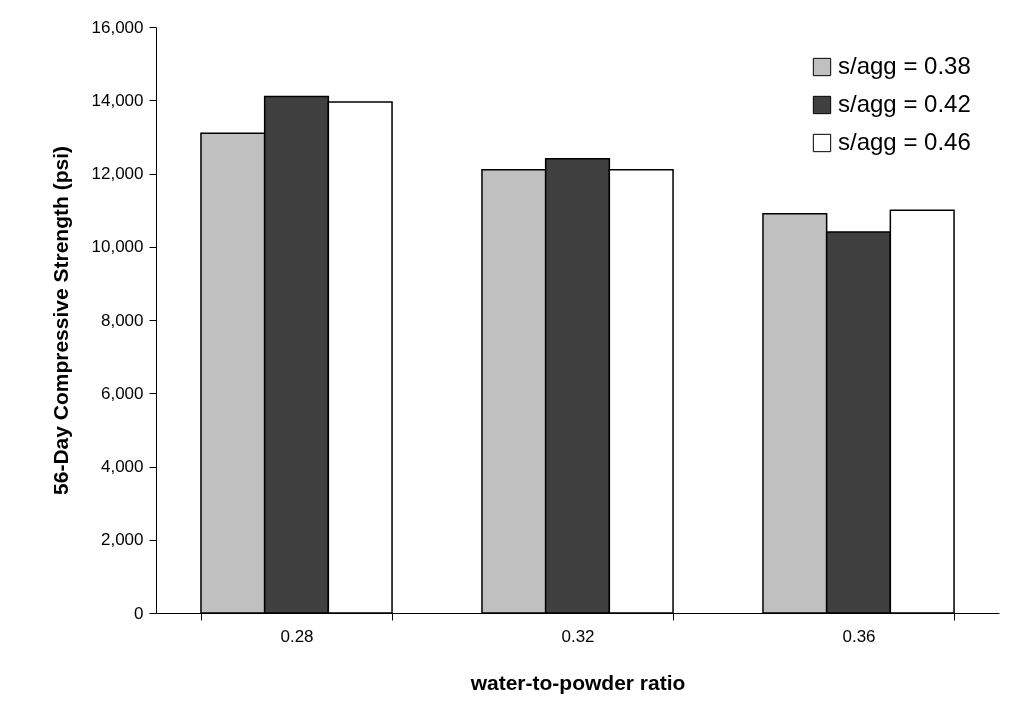  Describe the element at coordinates (117, 173) in the screenshot. I see `y-tick-label: 12,000` at that location.